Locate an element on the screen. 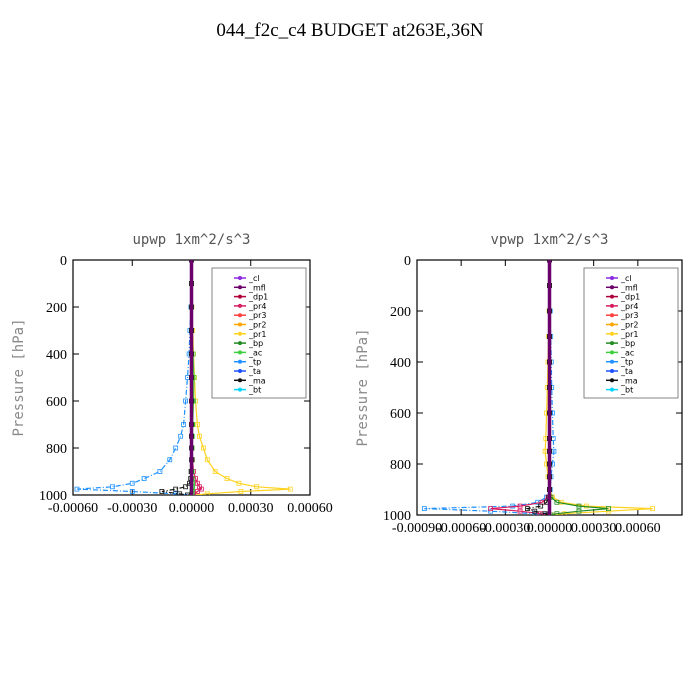  plot-area is located at coordinates (183, 377).